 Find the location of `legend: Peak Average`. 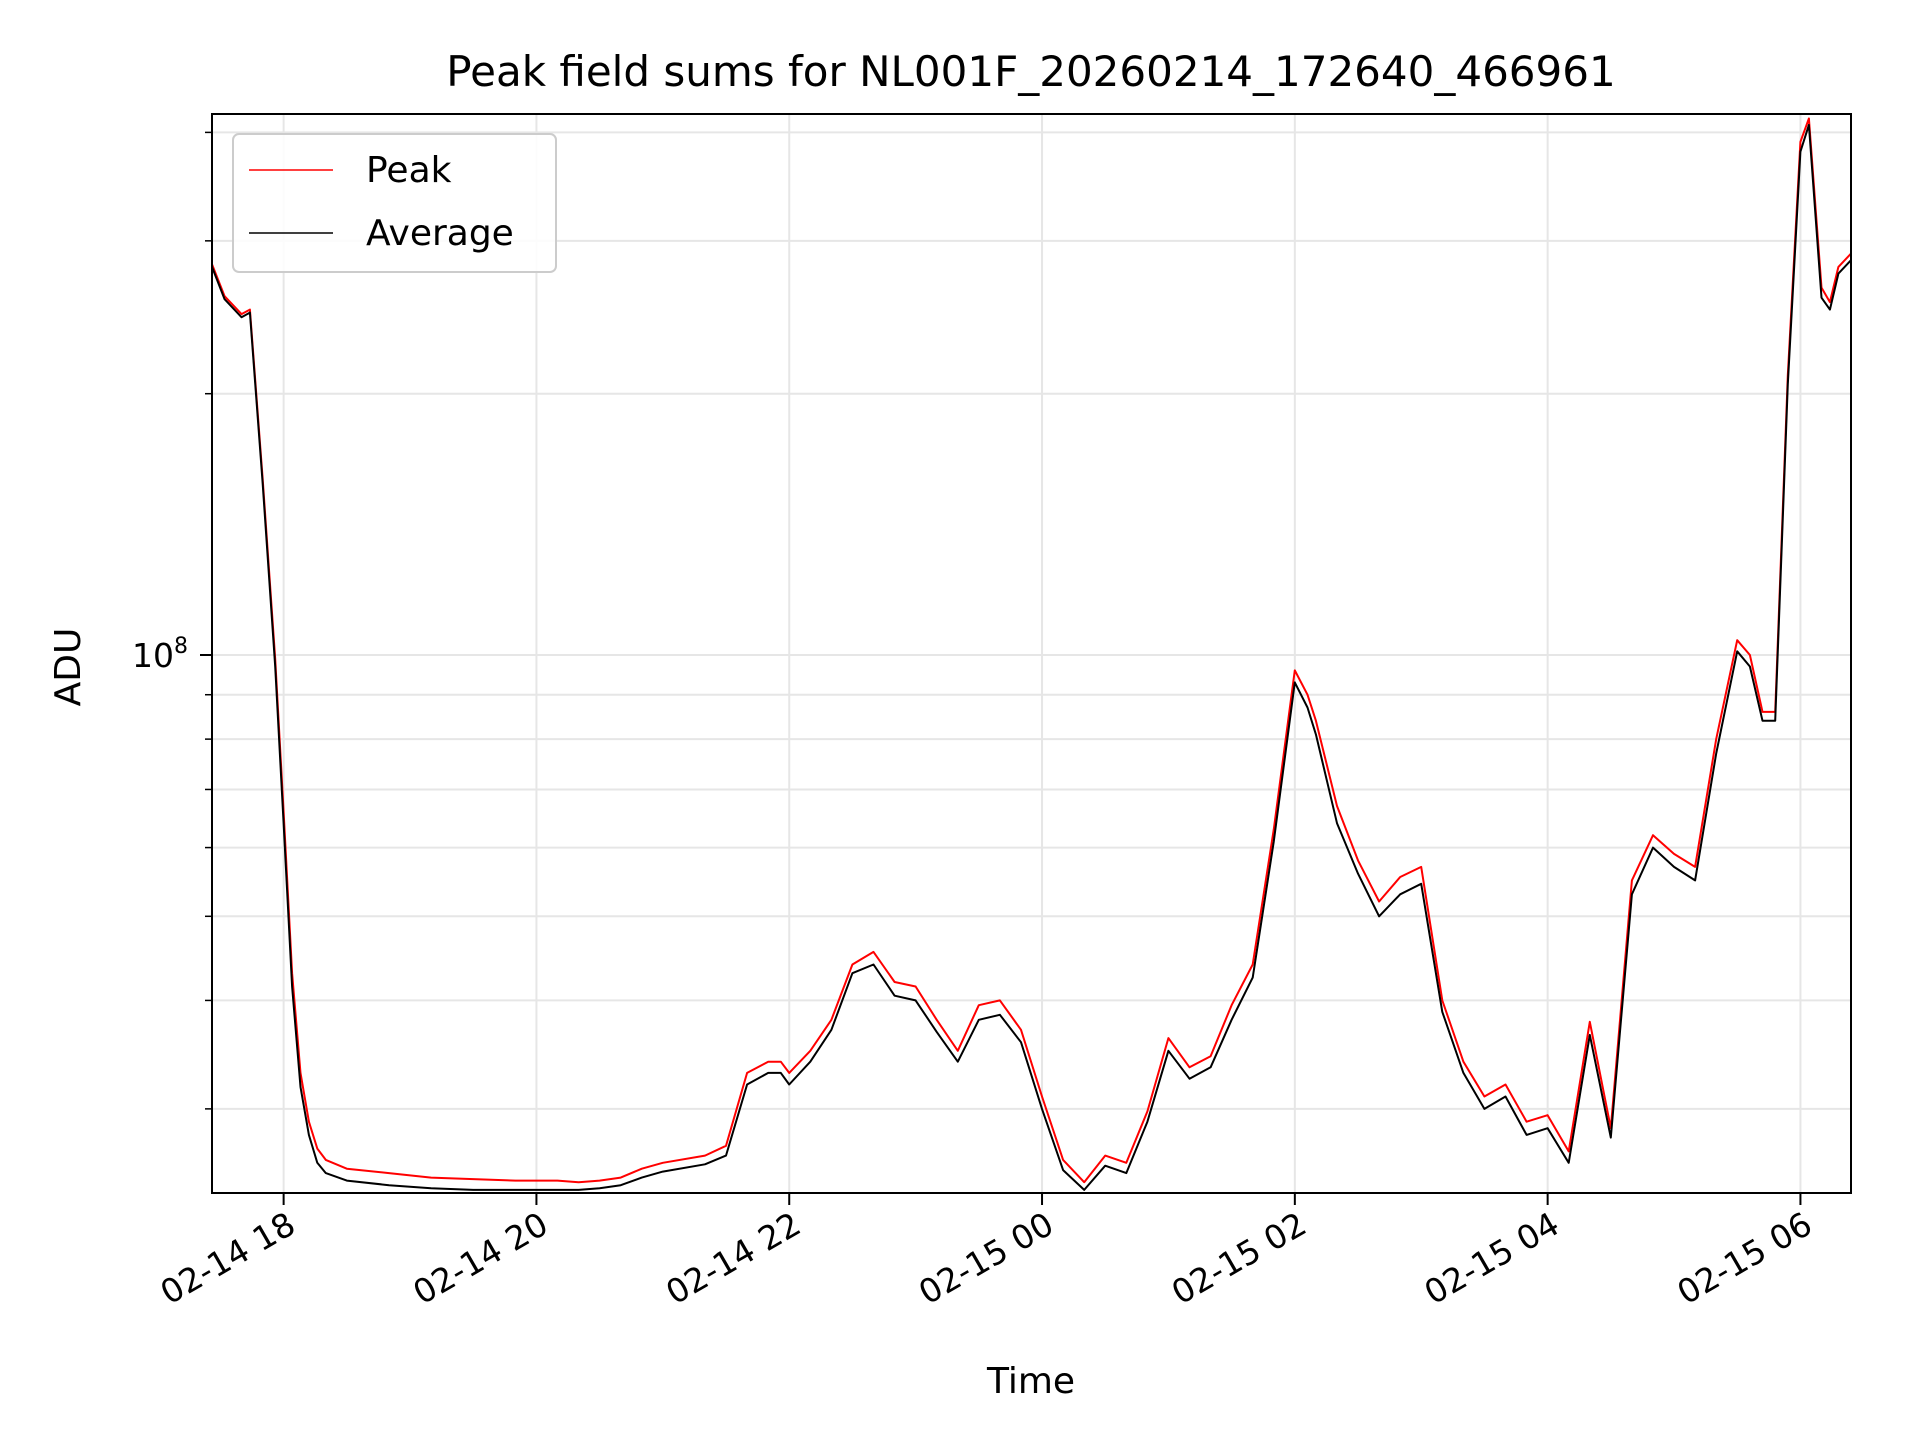

legend: Peak Average is located at coordinates (394, 203).